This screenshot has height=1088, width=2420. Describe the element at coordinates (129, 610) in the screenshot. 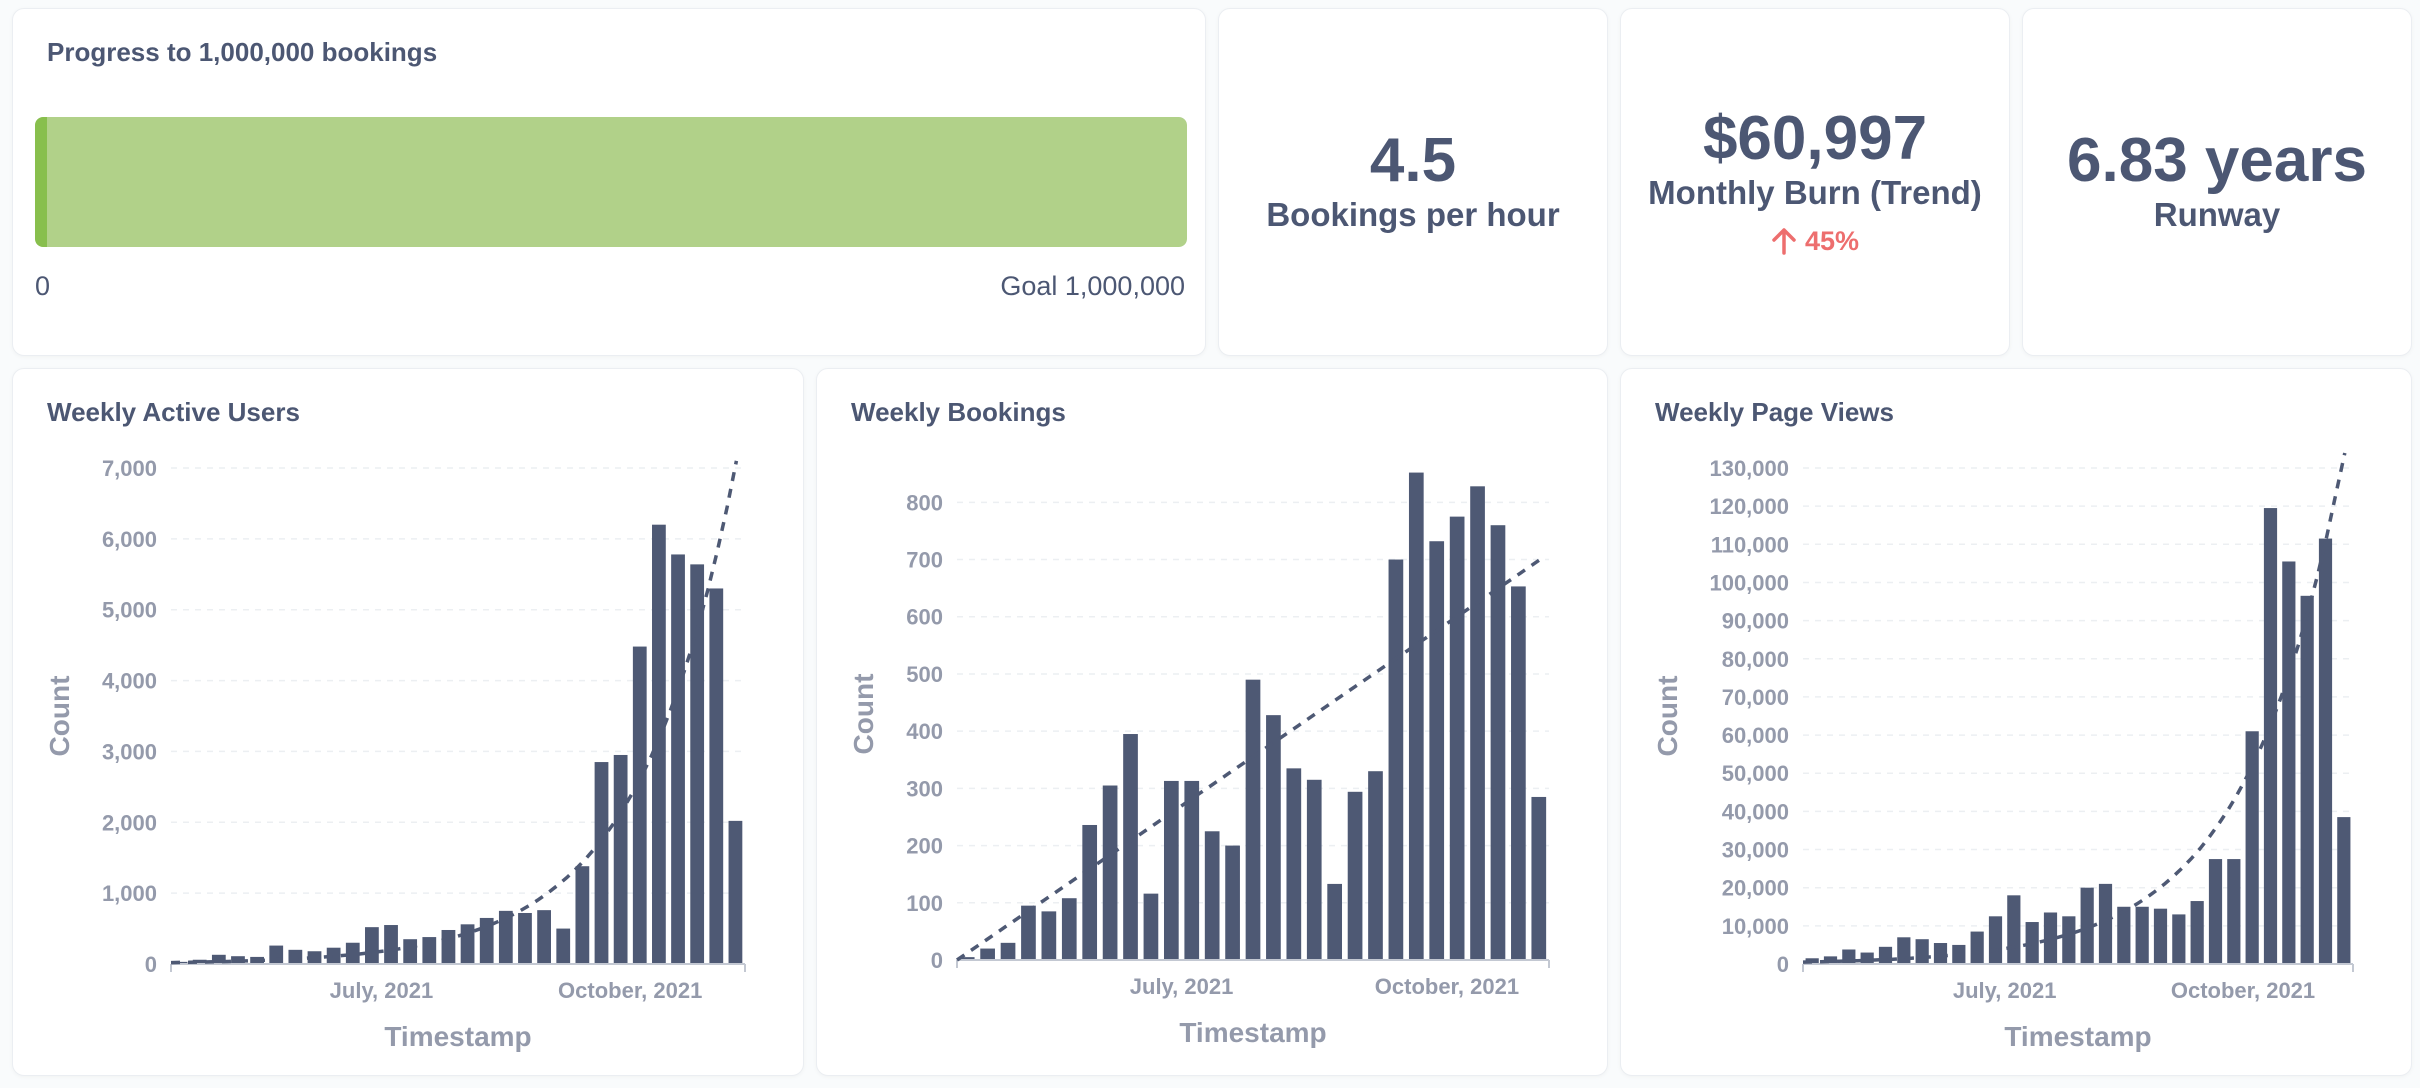

I see `y-tick-label: 5,000` at that location.